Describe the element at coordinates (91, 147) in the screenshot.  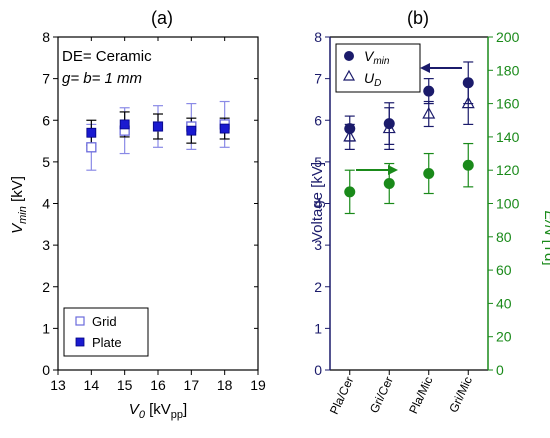
I see `point-grid` at that location.